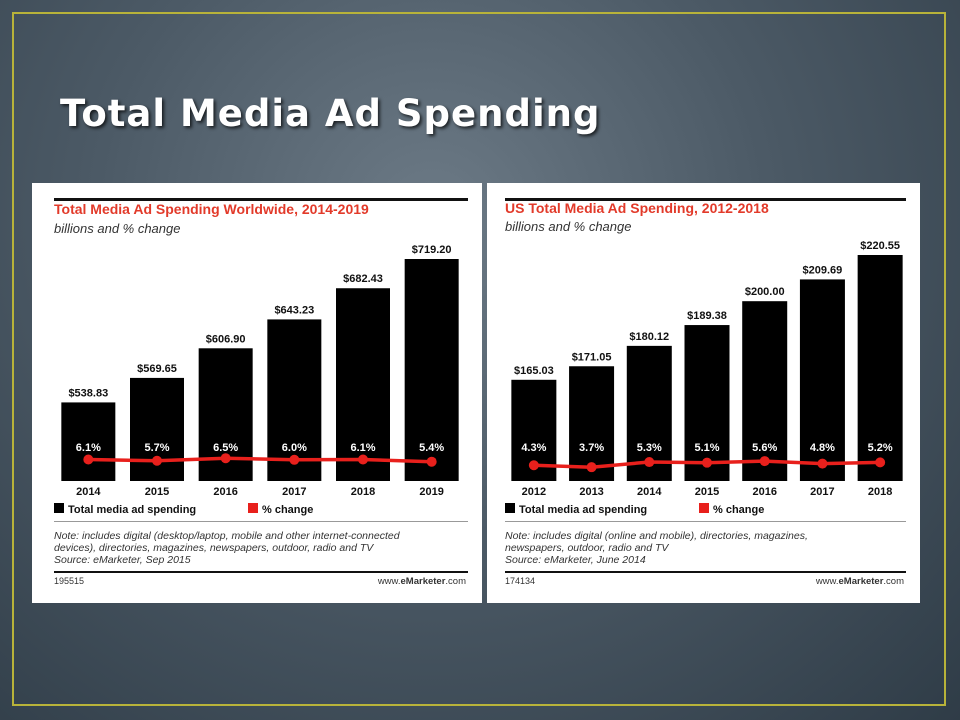  I want to click on chart-title: US Total Media Ad Spending, 2012-2018, so click(637, 208).